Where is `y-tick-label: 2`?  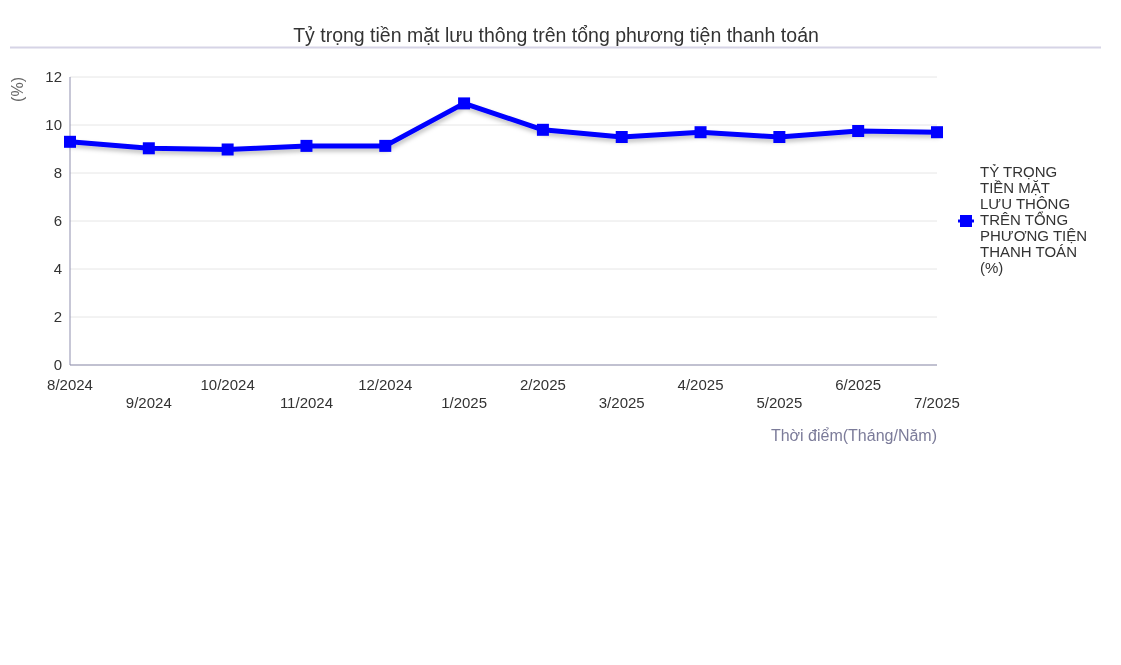 y-tick-label: 2 is located at coordinates (57, 316).